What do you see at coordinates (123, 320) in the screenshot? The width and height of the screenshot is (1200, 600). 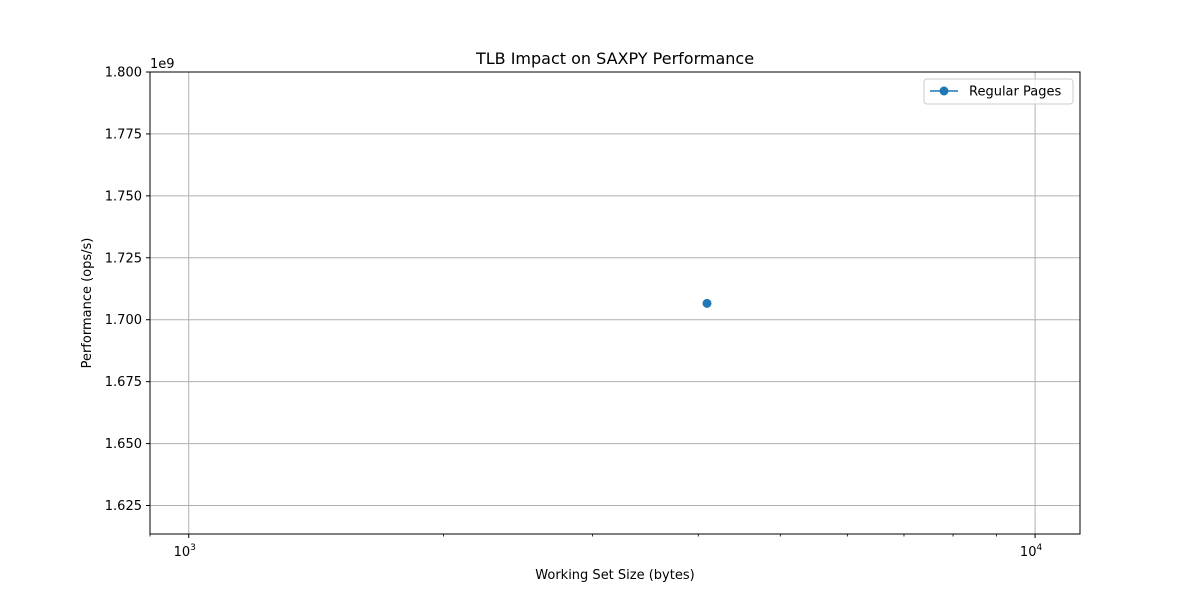 I see `y-tick-label: 1.700` at bounding box center [123, 320].